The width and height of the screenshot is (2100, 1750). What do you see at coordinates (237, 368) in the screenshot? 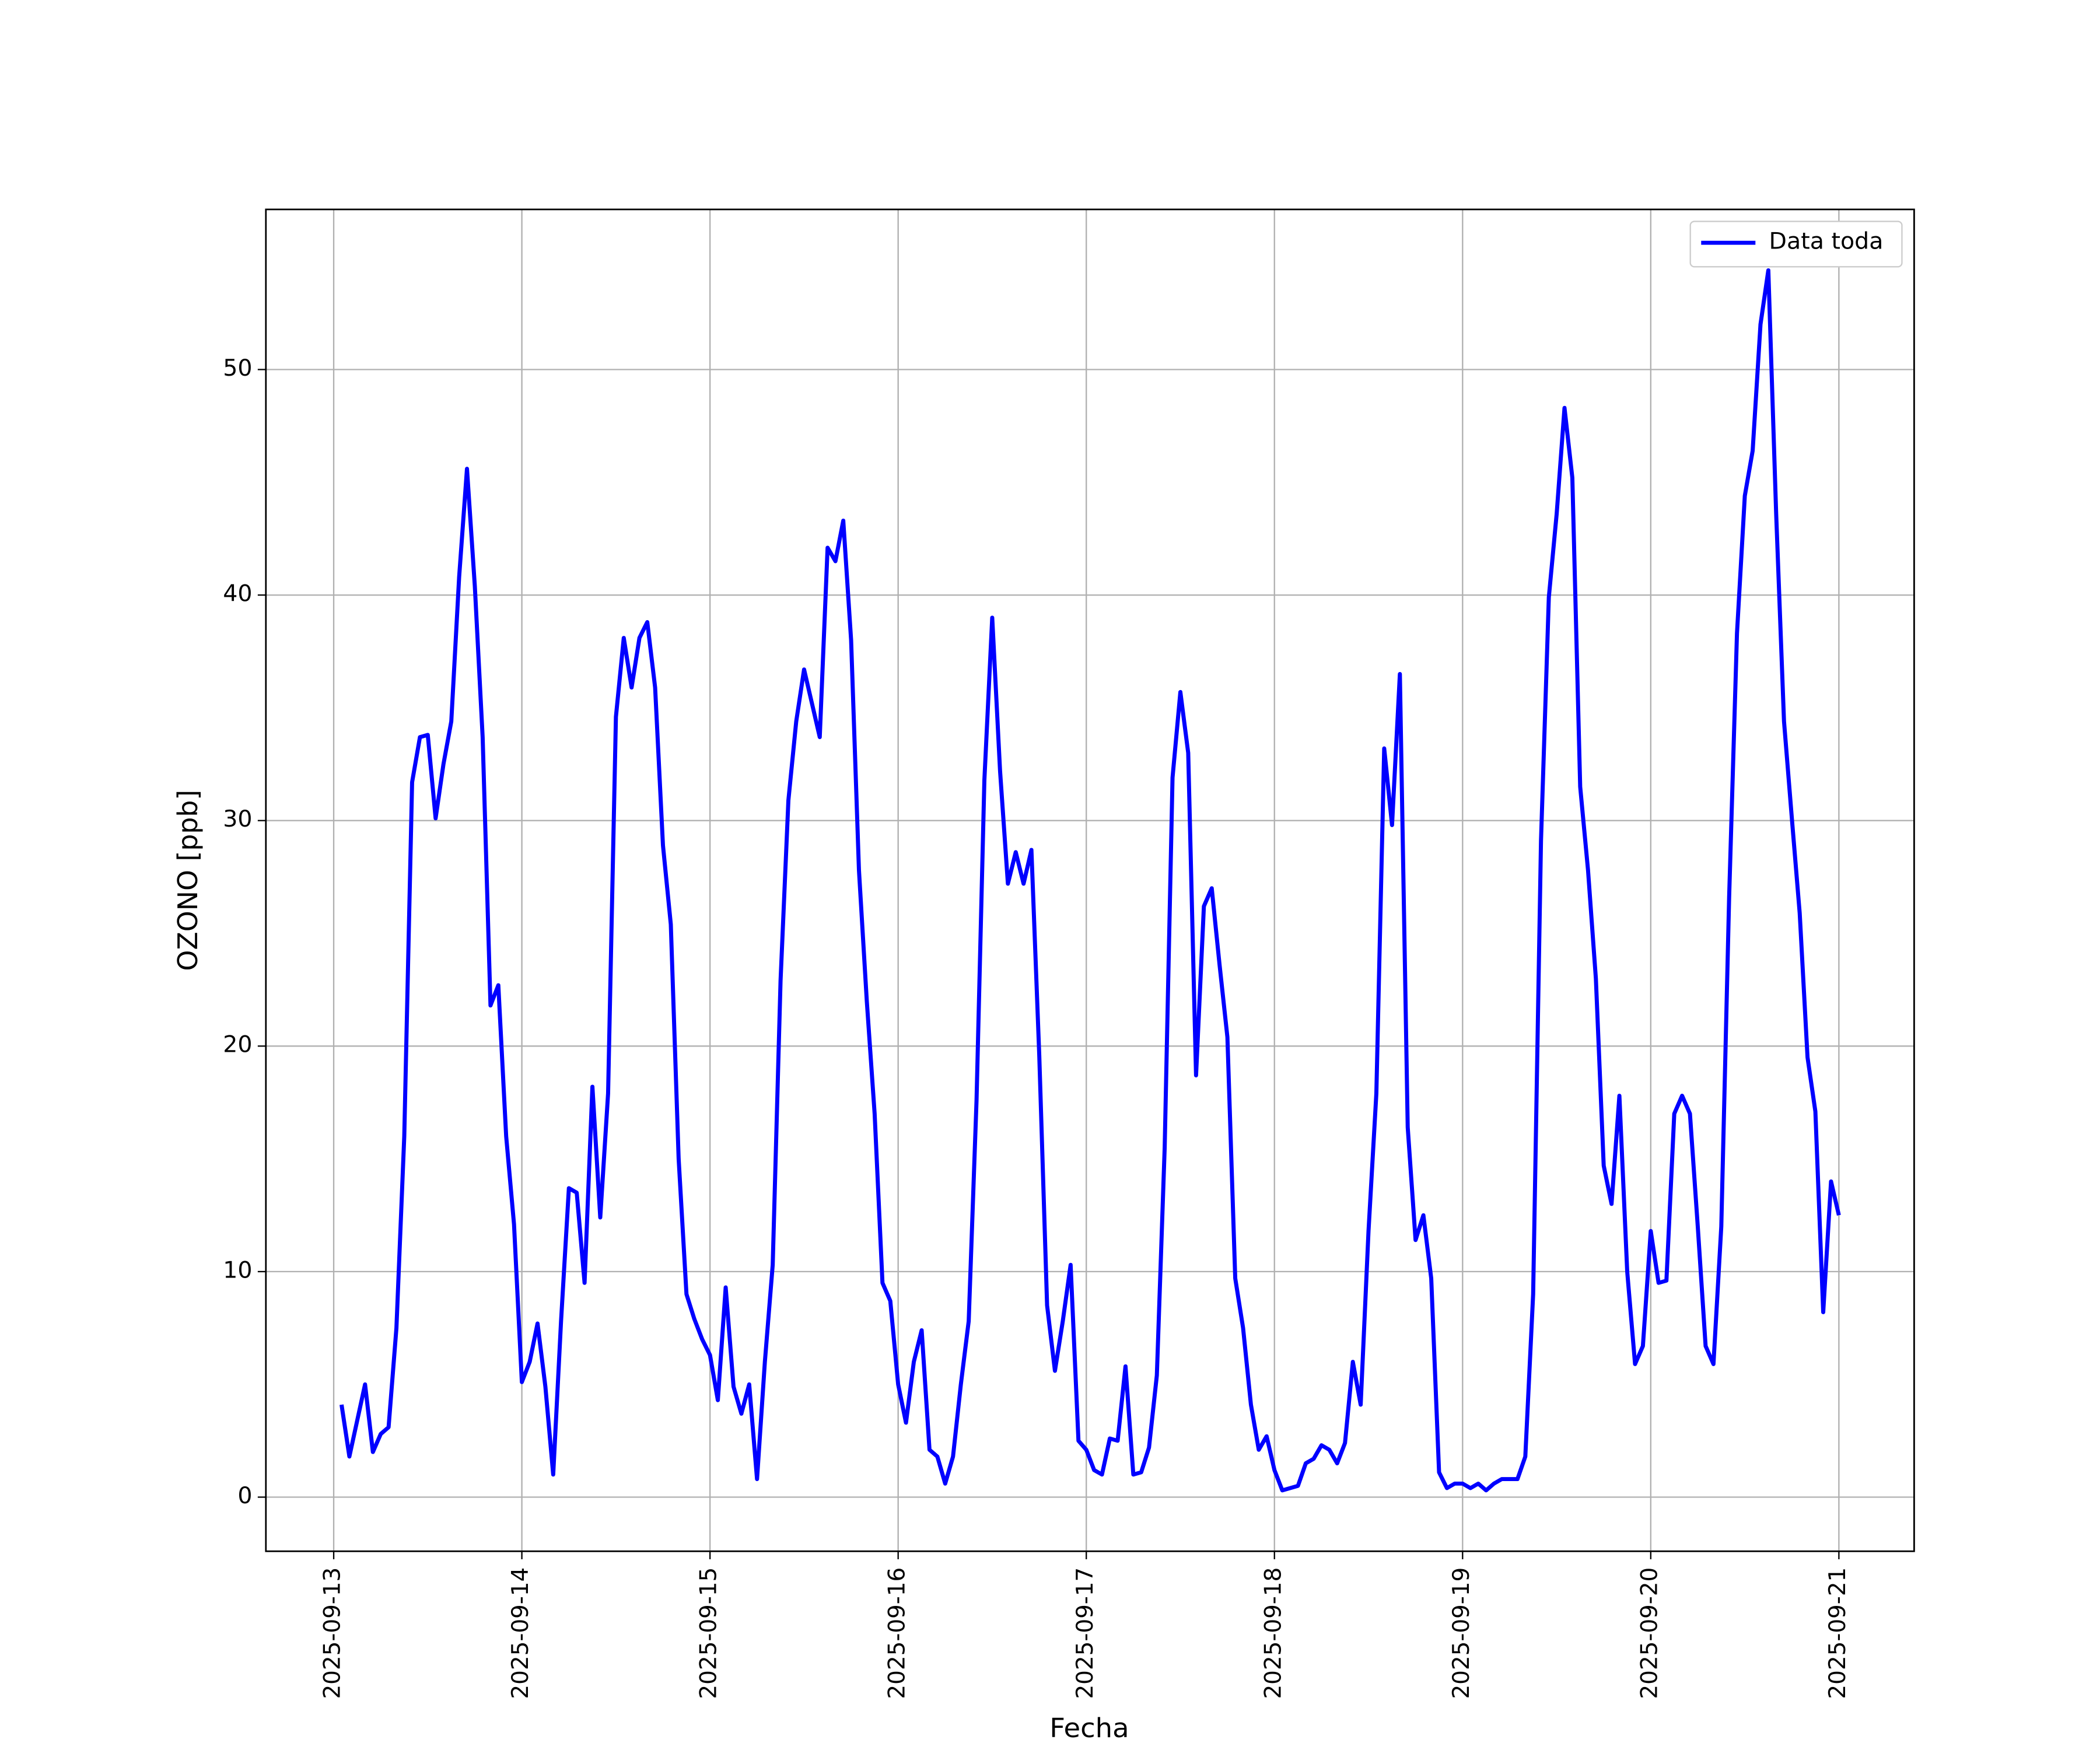
I see `y-tick-label: 50` at bounding box center [237, 368].